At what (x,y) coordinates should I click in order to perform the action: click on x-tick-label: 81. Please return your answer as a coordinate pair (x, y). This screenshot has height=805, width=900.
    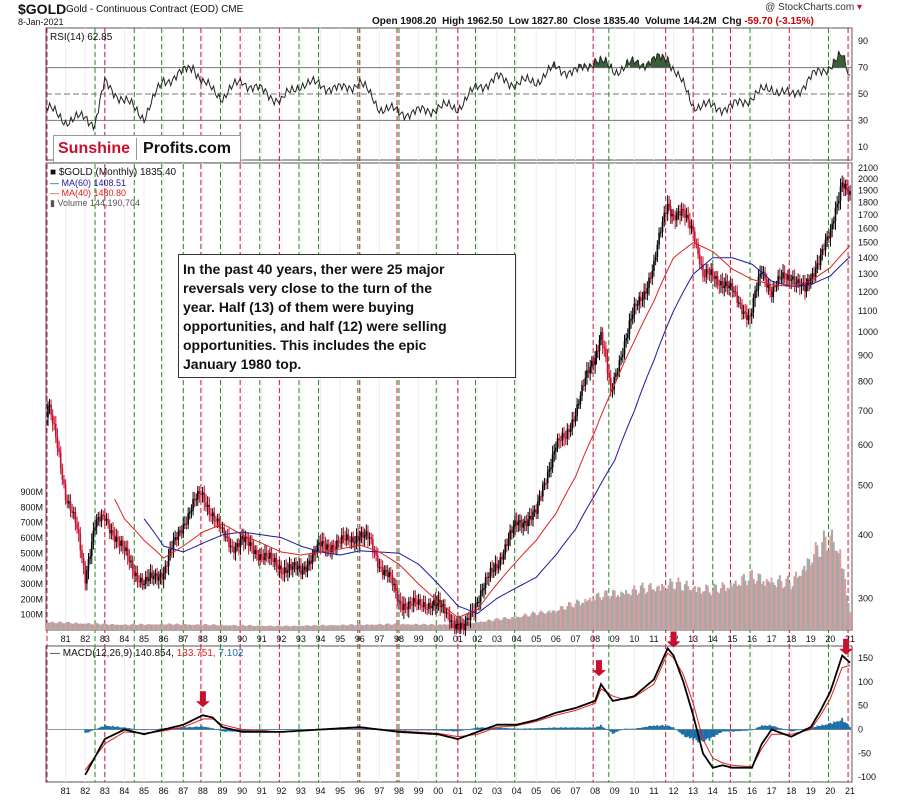
    Looking at the image, I should click on (66, 791).